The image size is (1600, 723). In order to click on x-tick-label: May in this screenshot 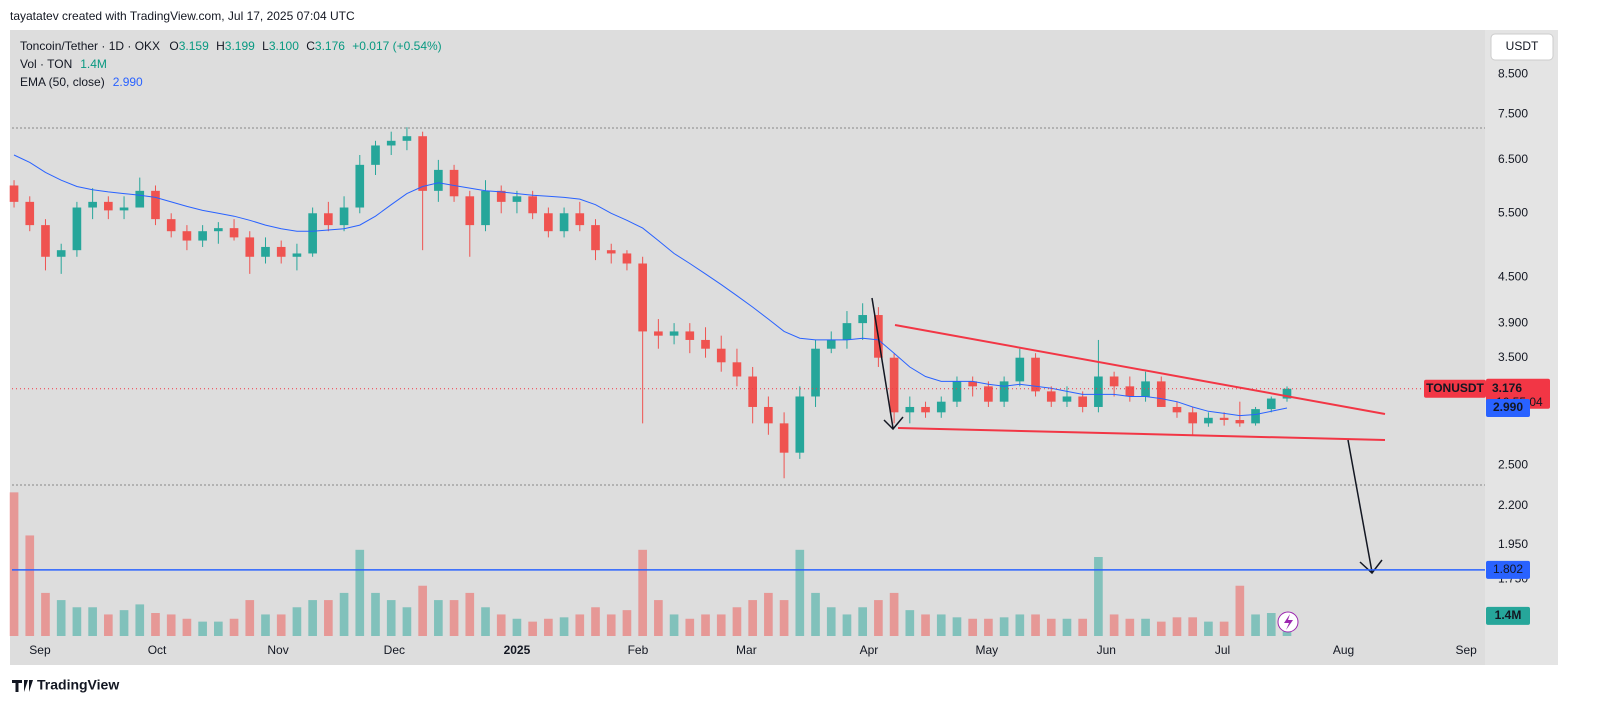, I will do `click(986, 650)`.